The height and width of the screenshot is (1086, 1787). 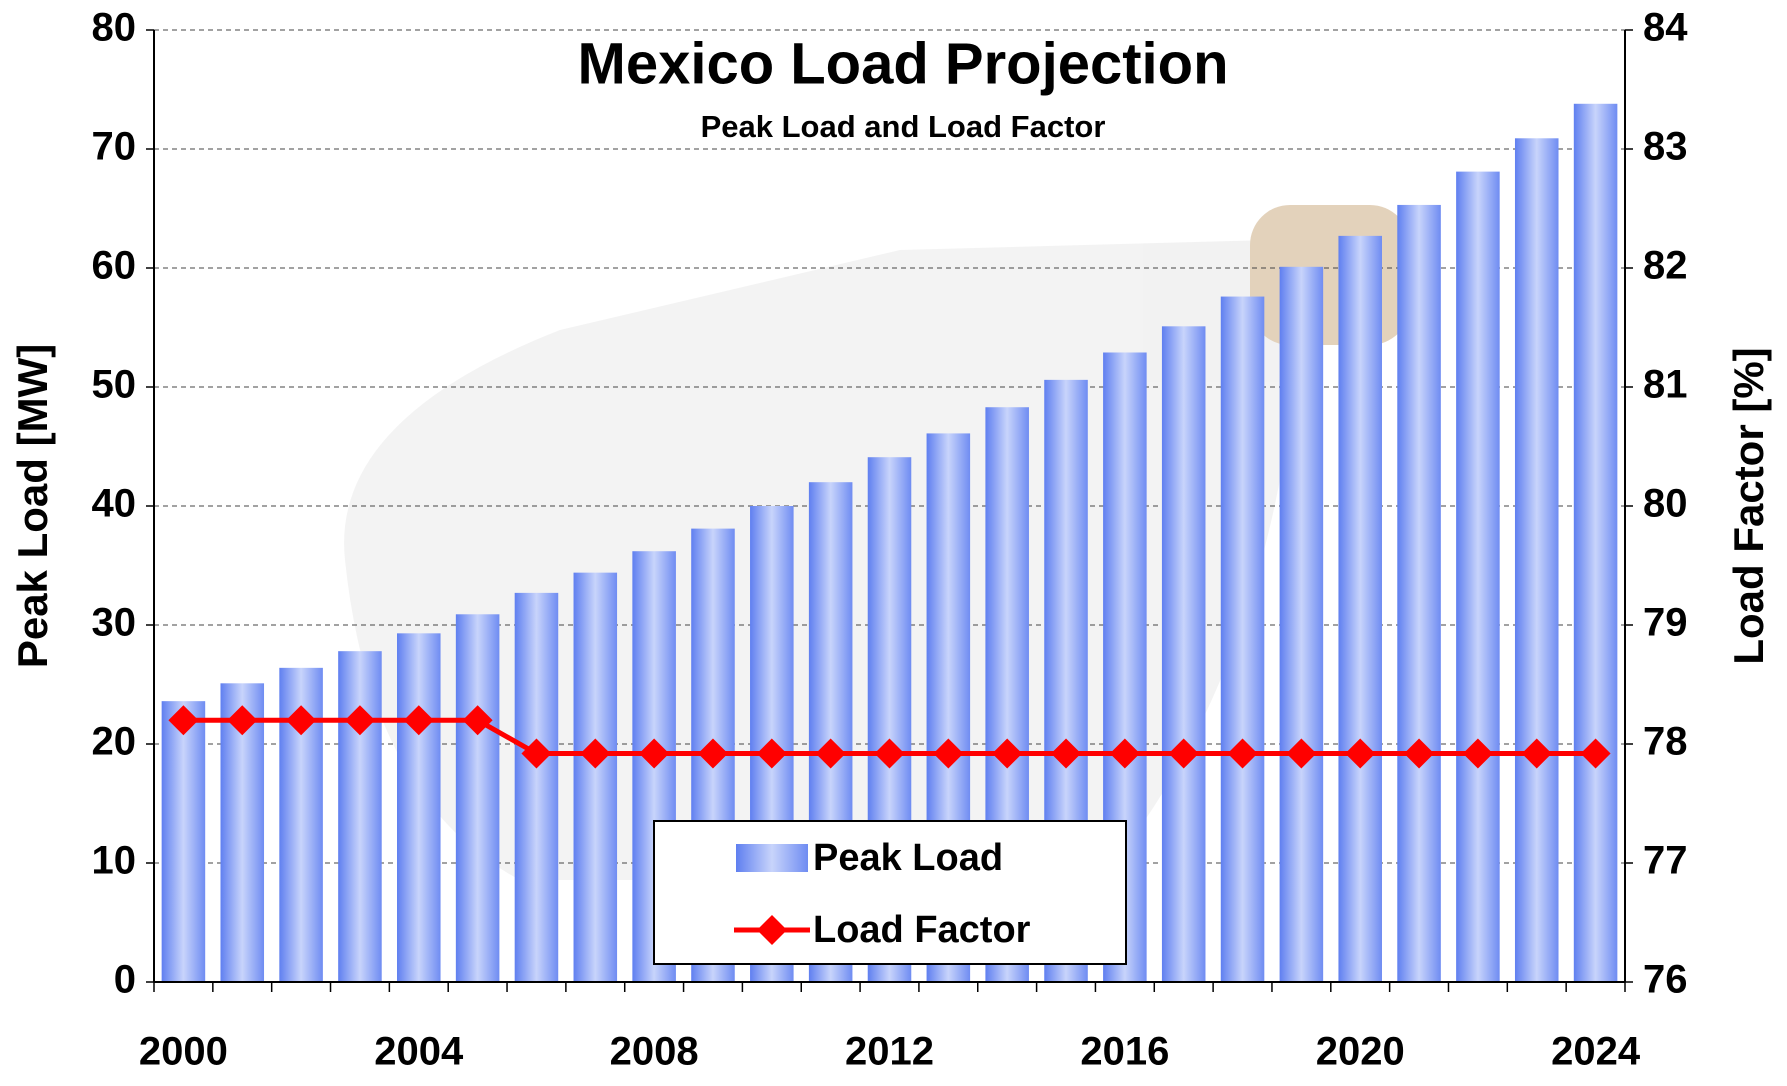 I want to click on legend-label: Peak Load, so click(x=908, y=858).